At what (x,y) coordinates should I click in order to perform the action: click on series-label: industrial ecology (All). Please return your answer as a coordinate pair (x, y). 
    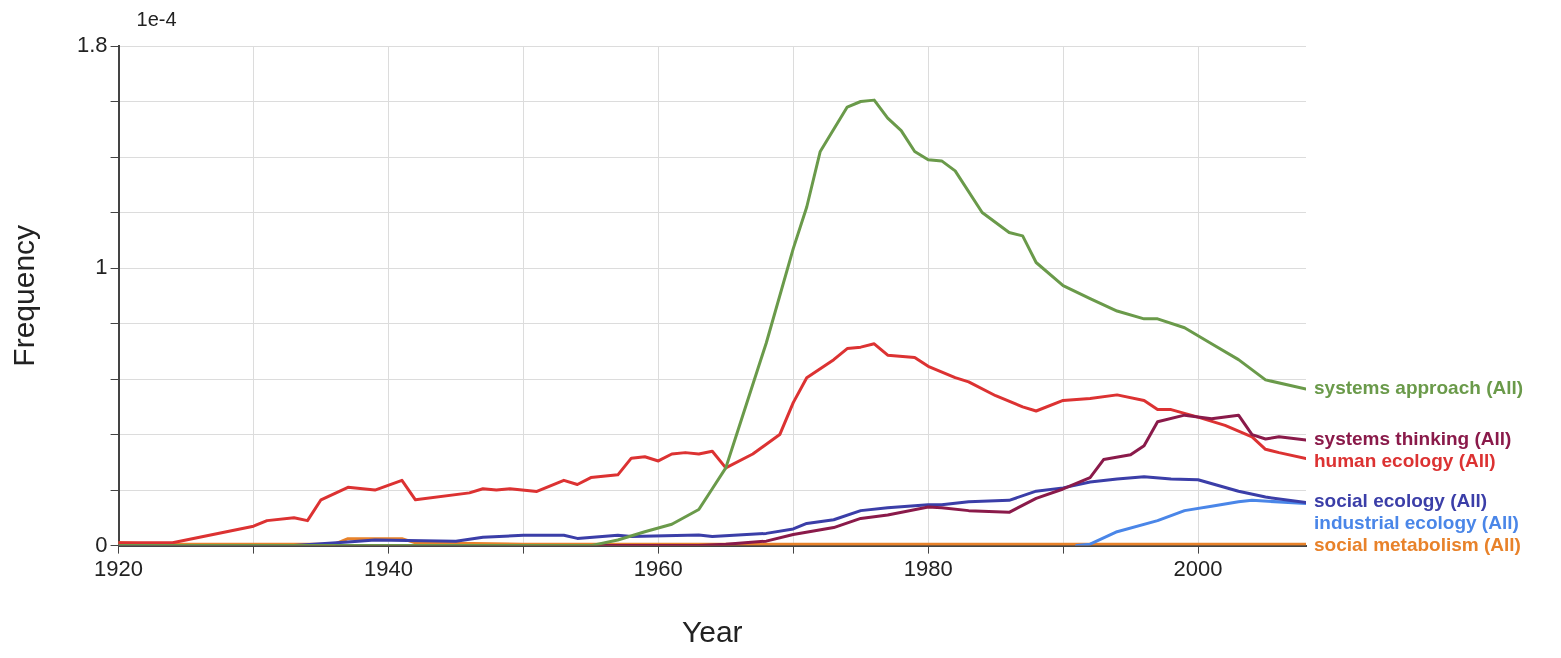
    Looking at the image, I should click on (1416, 522).